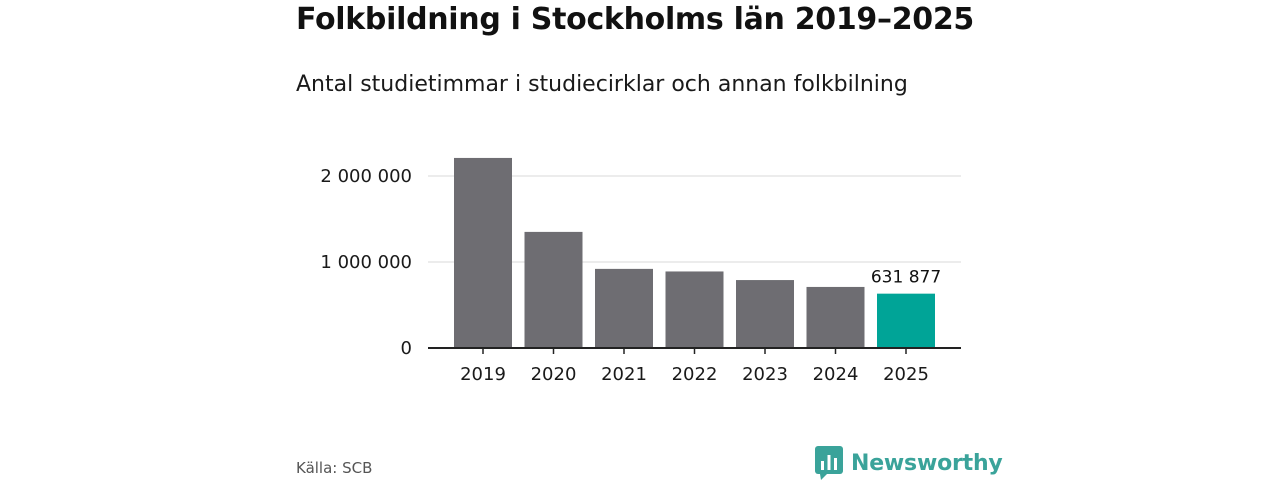 This screenshot has width=1280, height=480. What do you see at coordinates (927, 463) in the screenshot?
I see `brand-name: Newsworthy` at bounding box center [927, 463].